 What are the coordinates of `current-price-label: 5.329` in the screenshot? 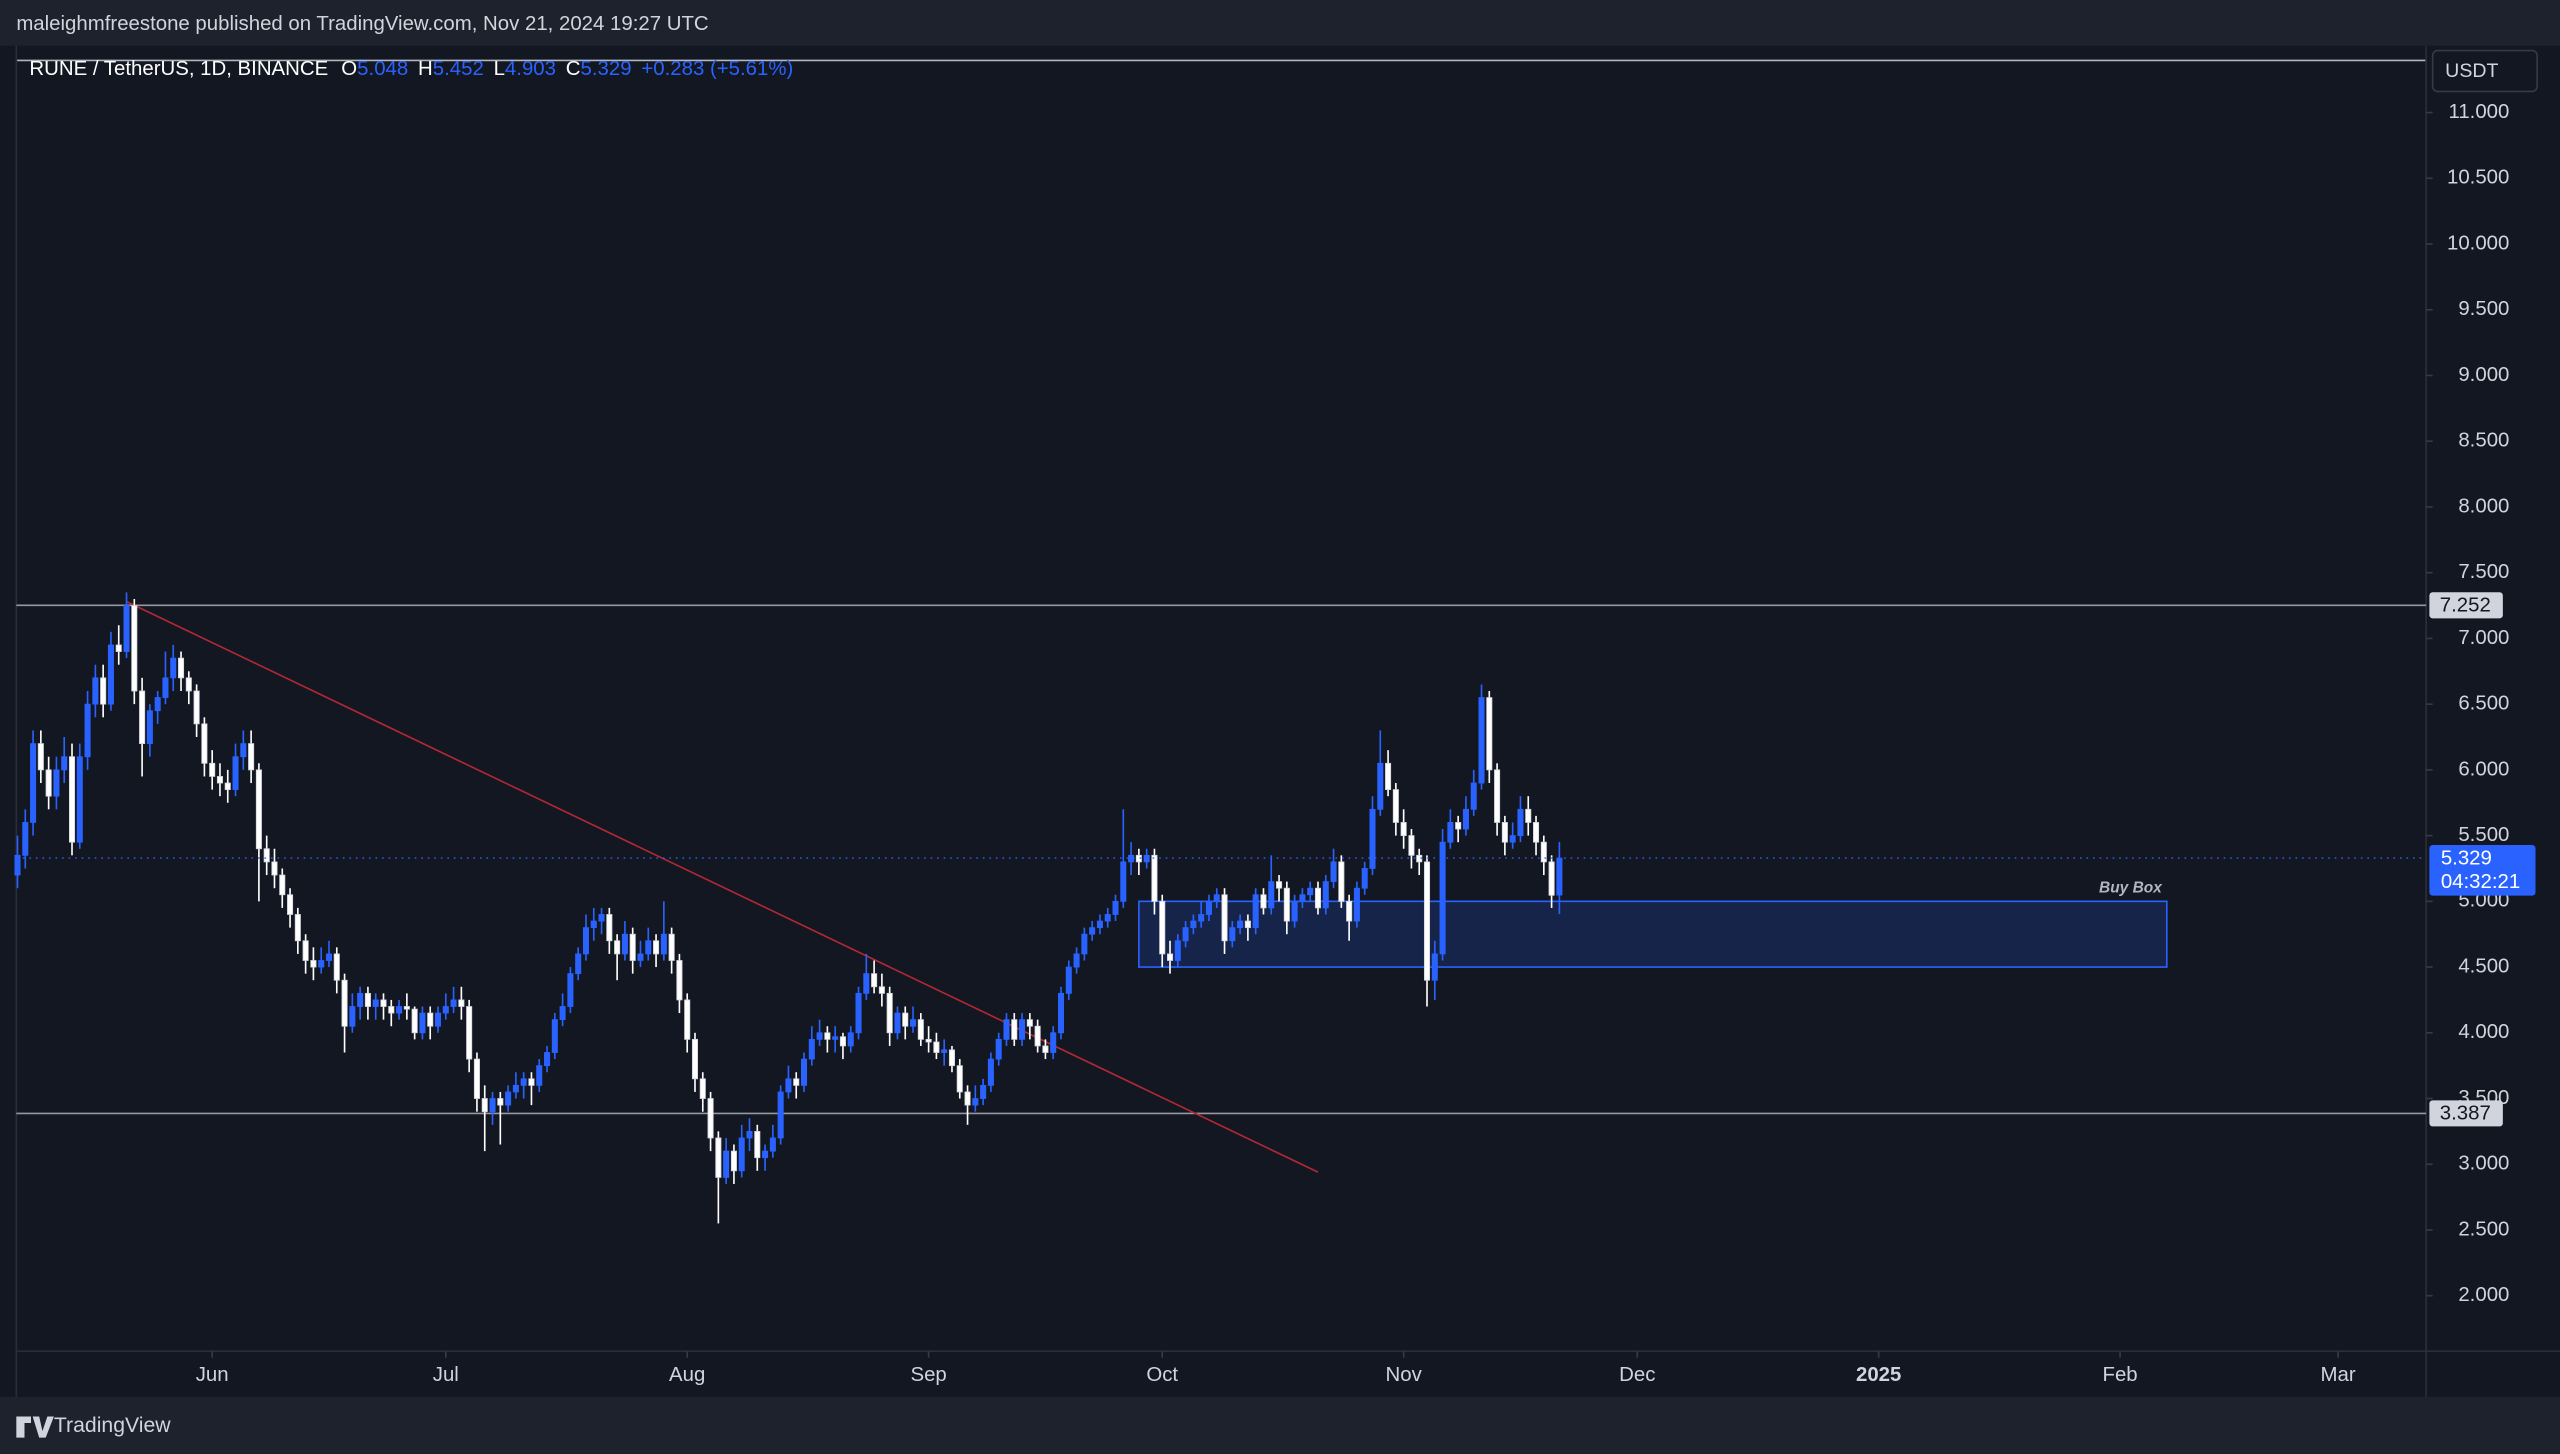 It's located at (2466, 858).